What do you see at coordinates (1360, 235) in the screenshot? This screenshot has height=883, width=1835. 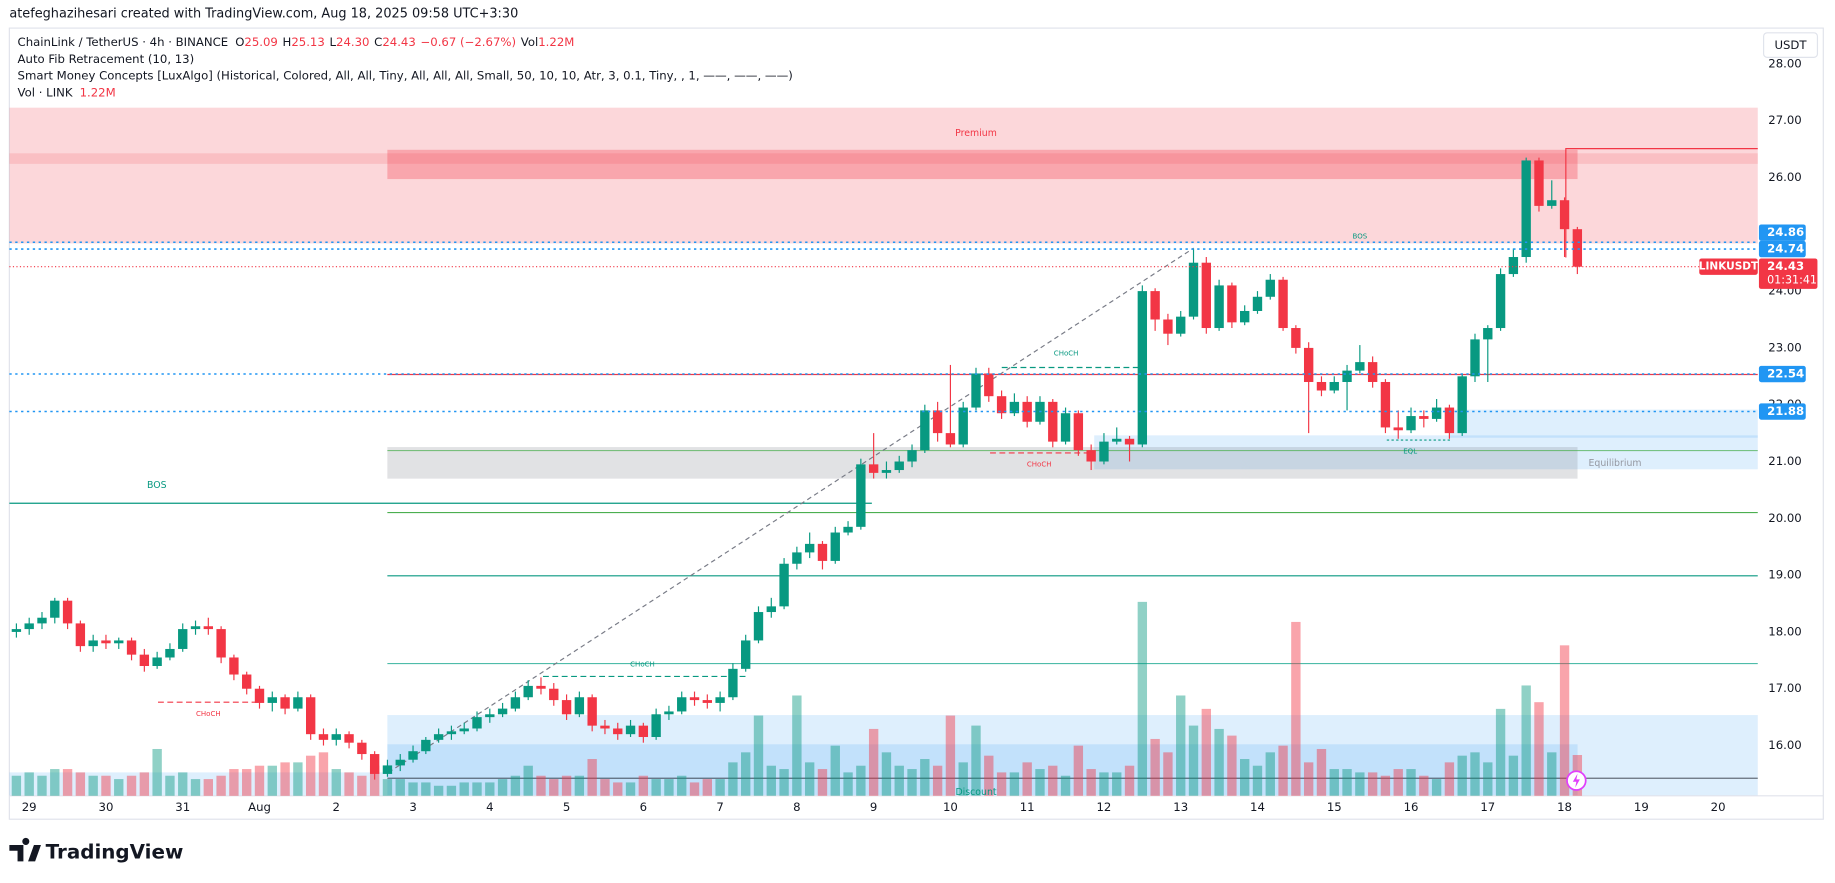 I see `annotation: BOS` at bounding box center [1360, 235].